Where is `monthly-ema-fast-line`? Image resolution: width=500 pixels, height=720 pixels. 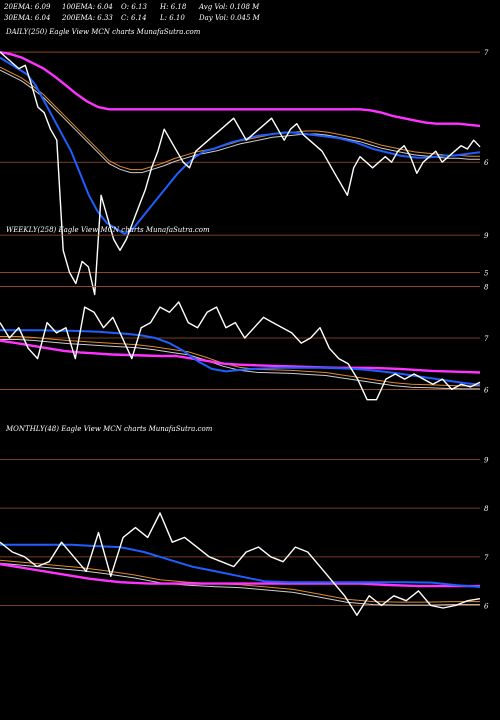 monthly-ema-fast-line is located at coordinates (240, 565).